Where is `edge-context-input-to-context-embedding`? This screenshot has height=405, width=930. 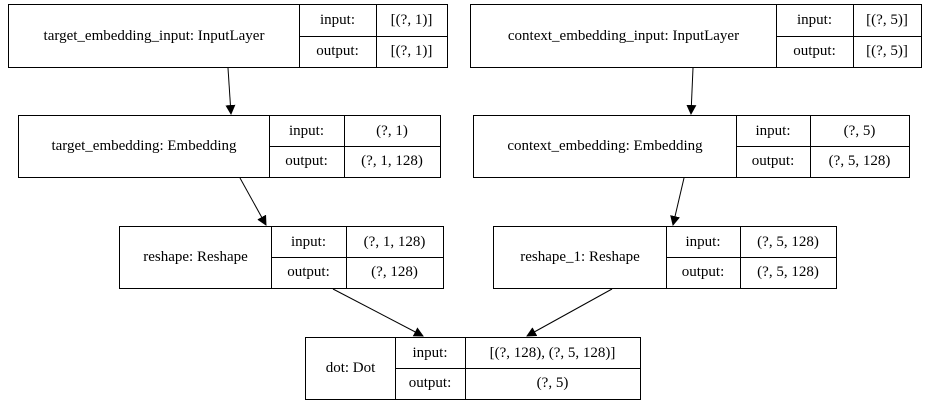
edge-context-input-to-context-embedding is located at coordinates (691, 91).